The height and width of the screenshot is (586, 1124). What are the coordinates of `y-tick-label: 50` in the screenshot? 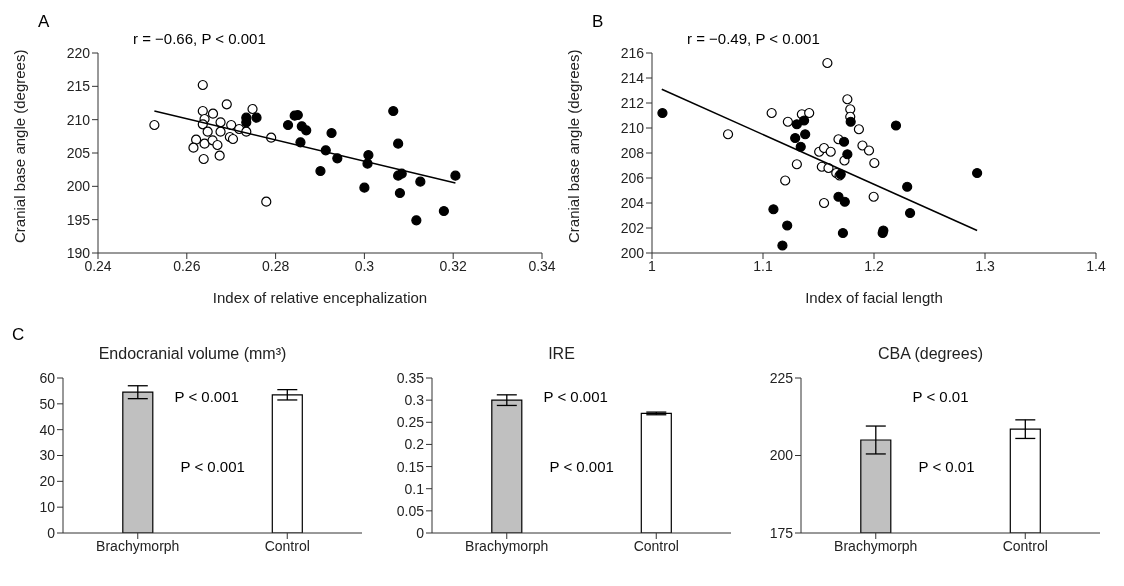 It's located at (47, 403).